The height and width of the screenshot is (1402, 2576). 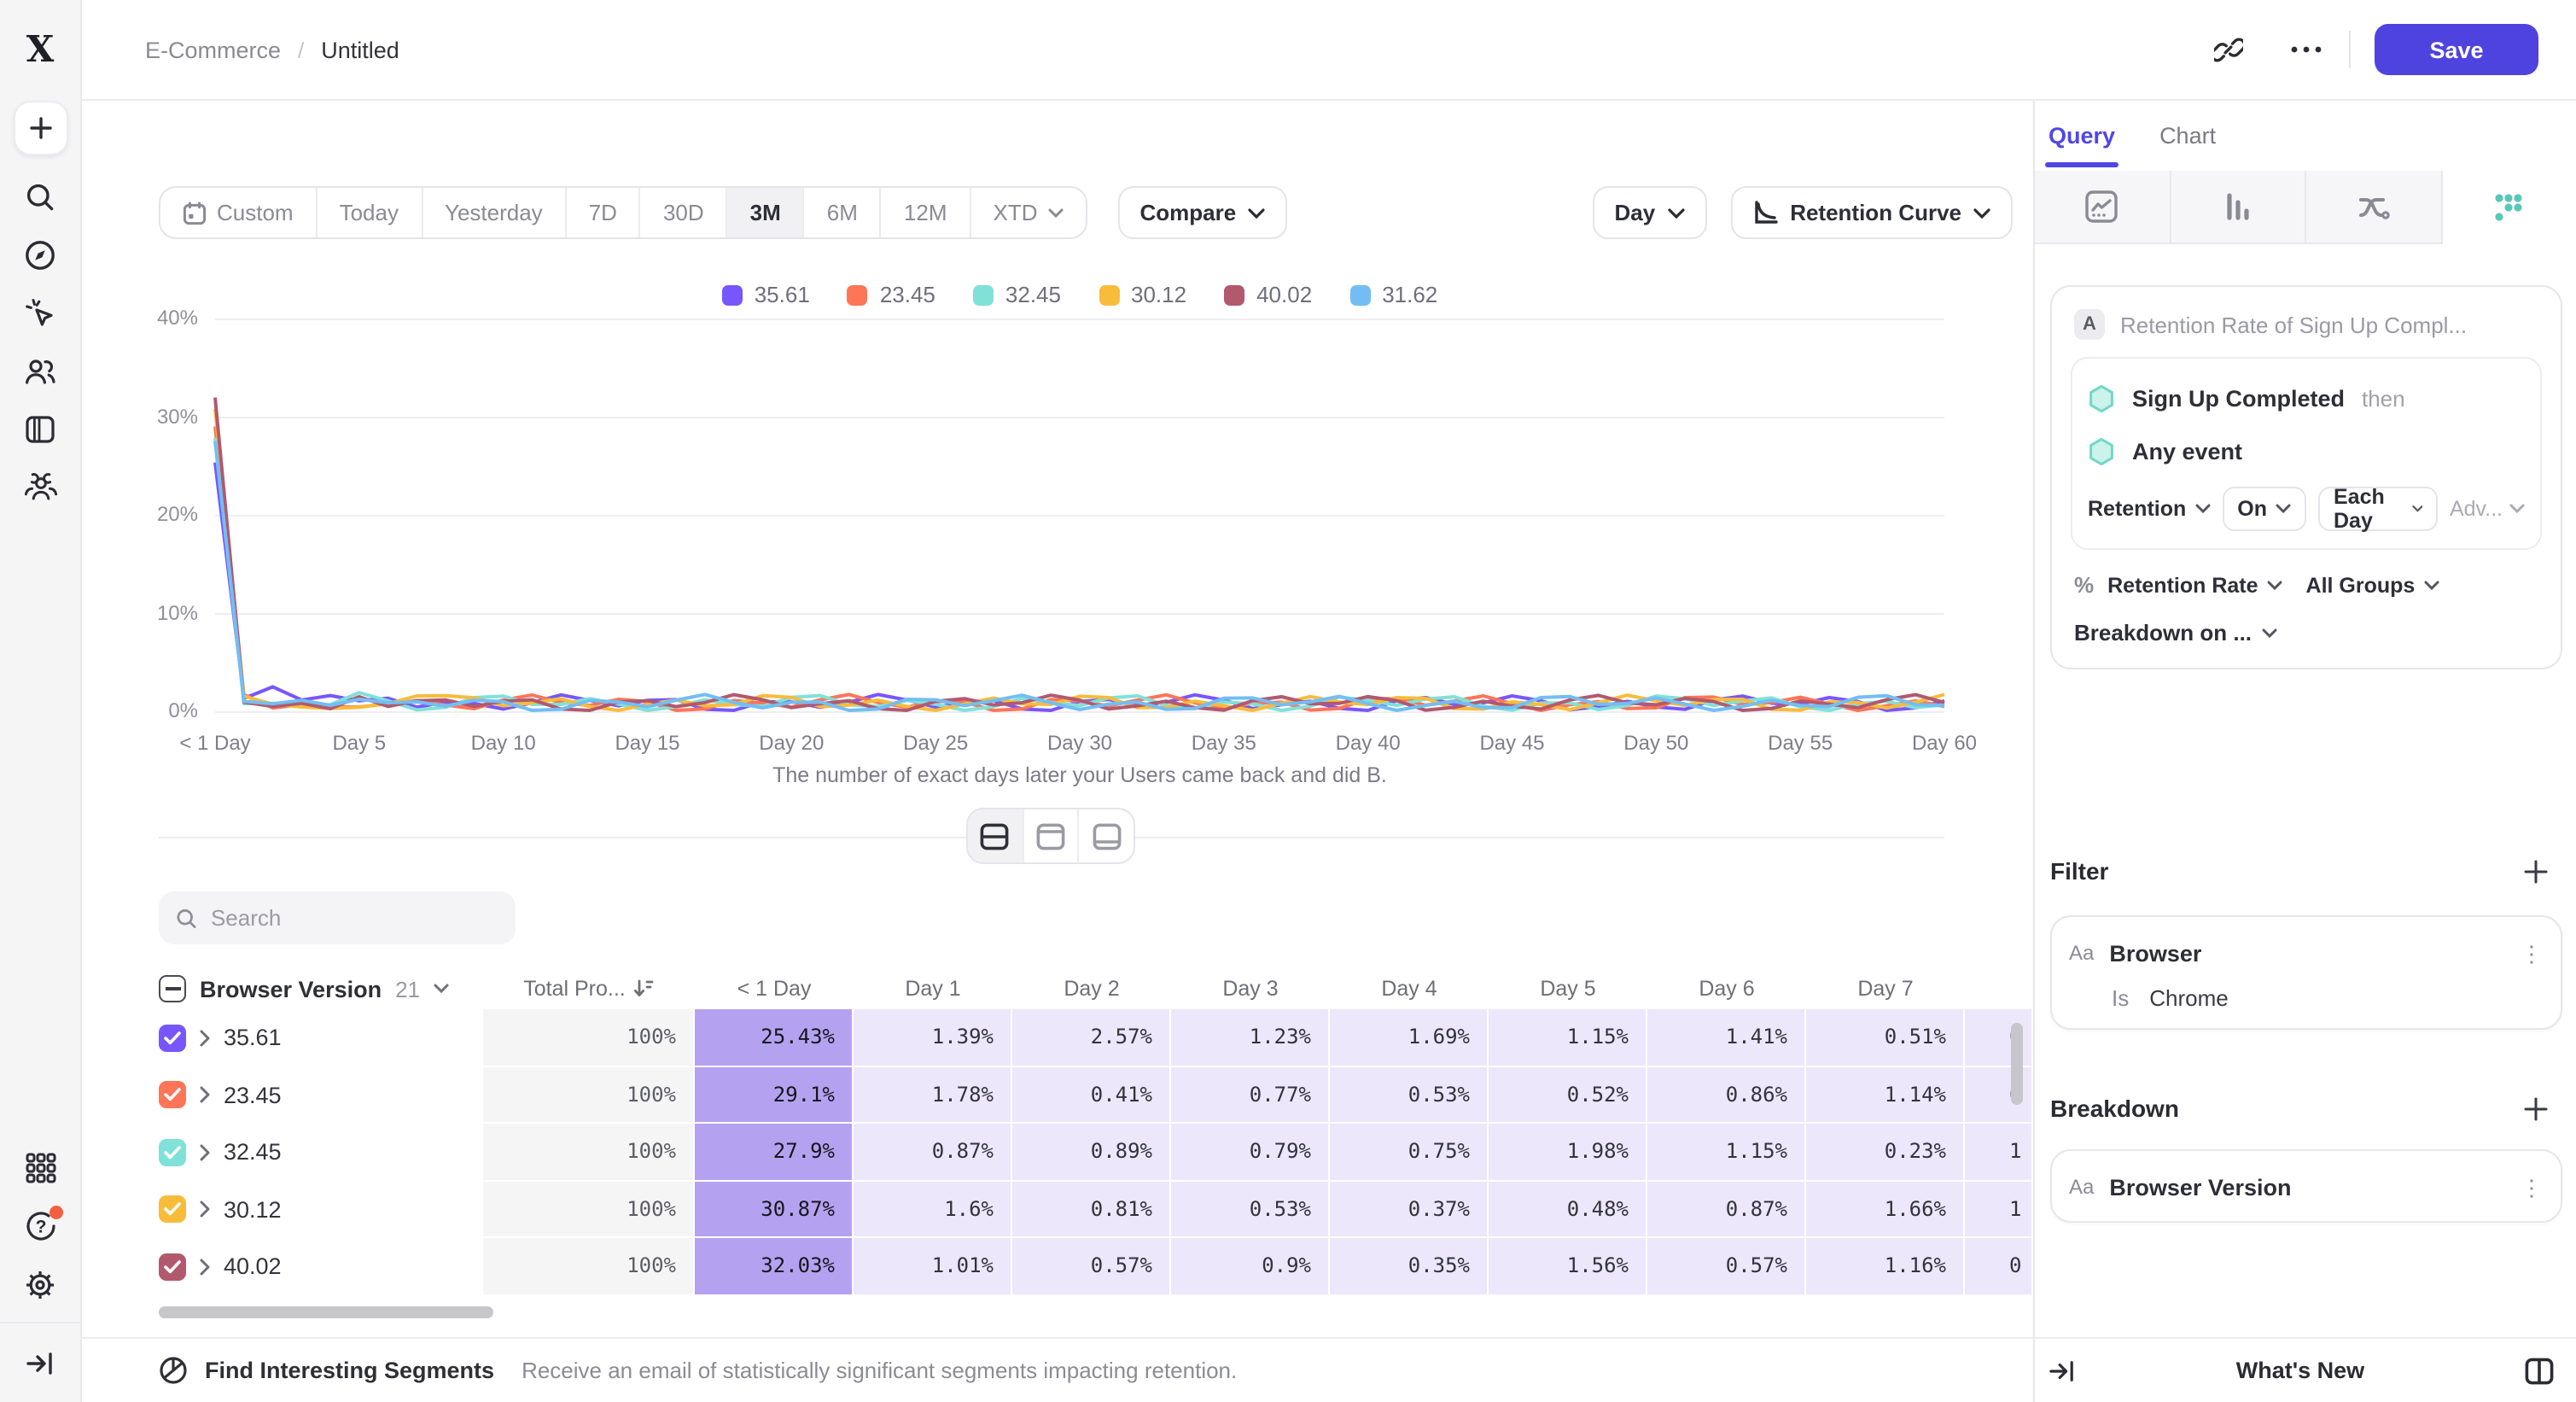 What do you see at coordinates (1568, 1267) in the screenshot?
I see `retention-cell: 1.56%` at bounding box center [1568, 1267].